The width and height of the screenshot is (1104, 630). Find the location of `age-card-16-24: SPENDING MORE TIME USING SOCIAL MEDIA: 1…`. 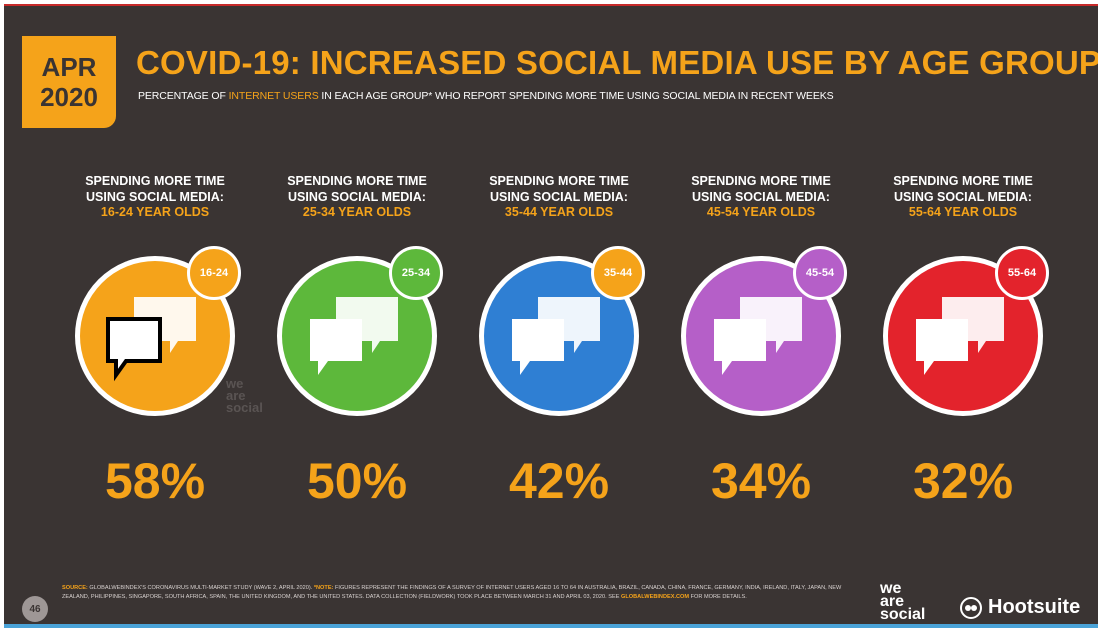

age-card-16-24: SPENDING MORE TIME USING SOCIAL MEDIA: 1… is located at coordinates (155, 341).